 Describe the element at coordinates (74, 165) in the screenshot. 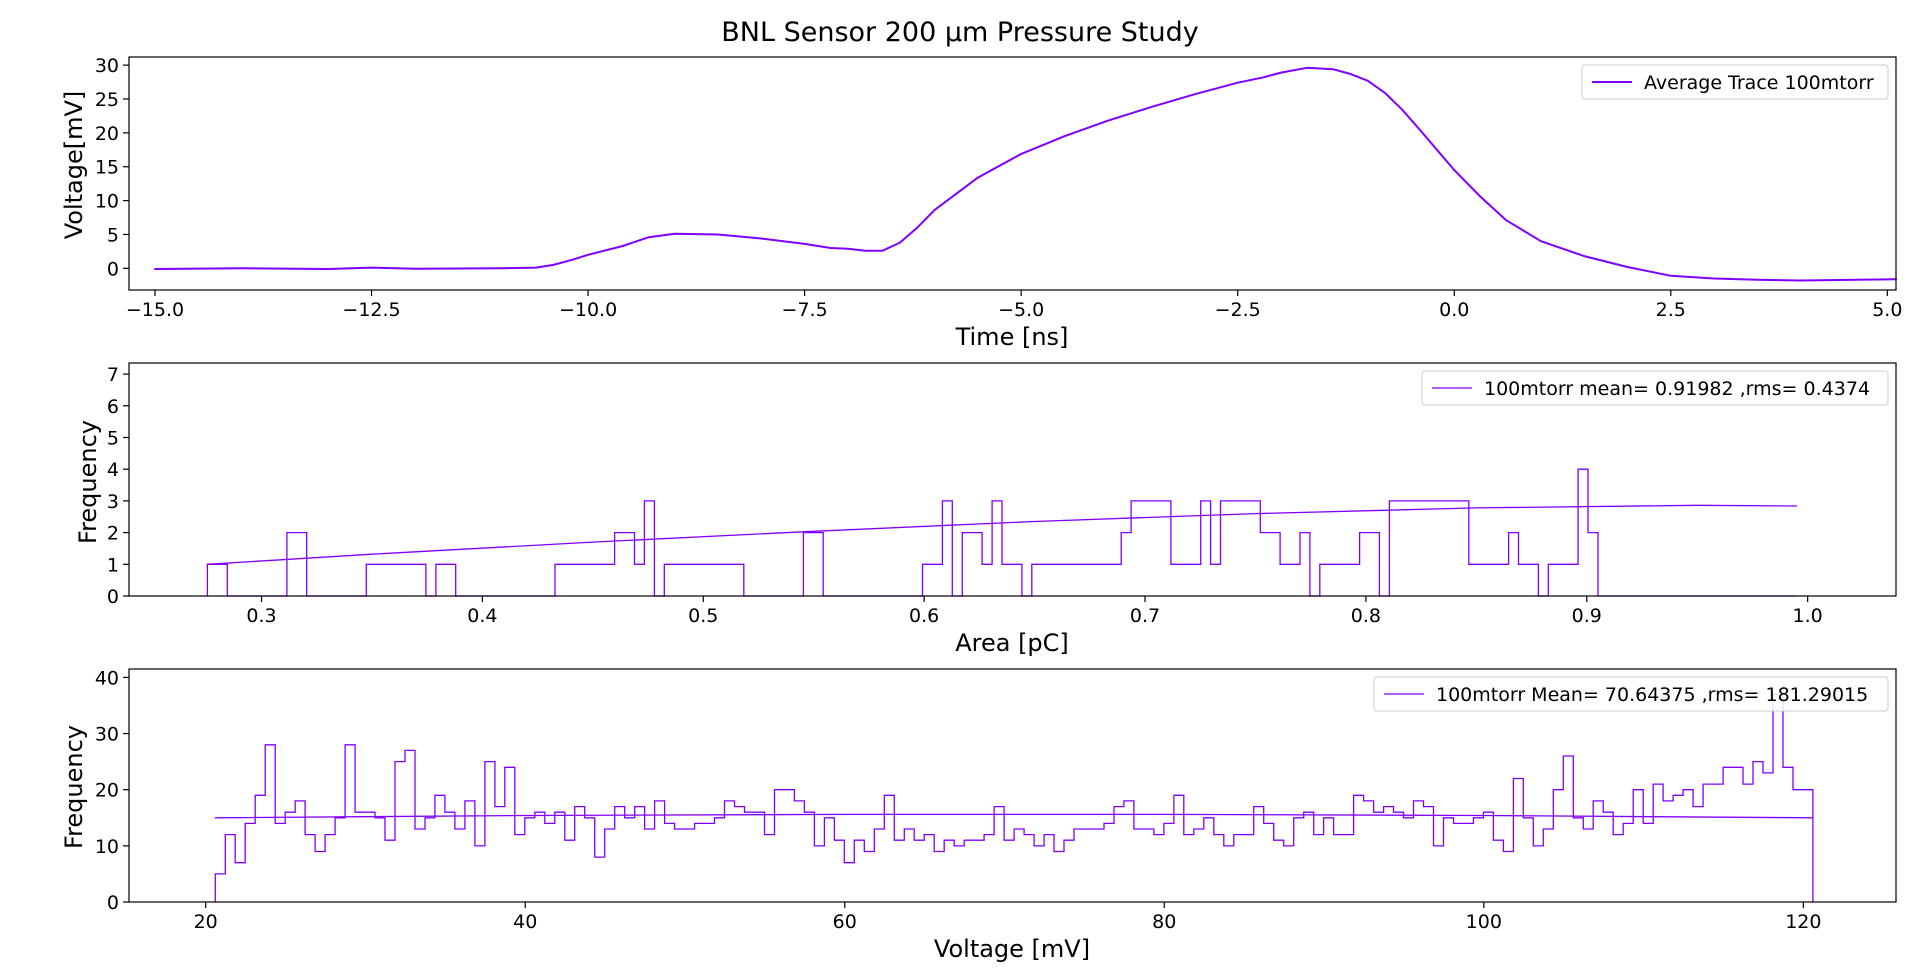

I see `trace-y-axis-label: Voltage[mV]` at that location.